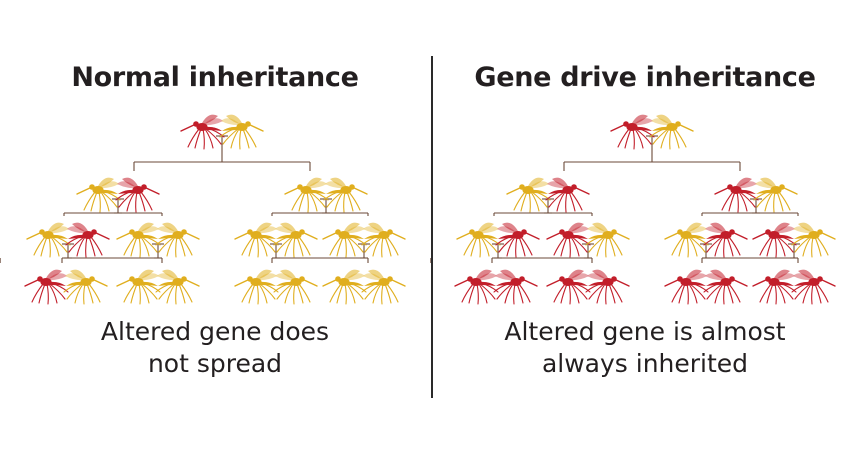 The width and height of the screenshot is (860, 461). I want to click on caption-line-1: Altered gene does, so click(215, 331).